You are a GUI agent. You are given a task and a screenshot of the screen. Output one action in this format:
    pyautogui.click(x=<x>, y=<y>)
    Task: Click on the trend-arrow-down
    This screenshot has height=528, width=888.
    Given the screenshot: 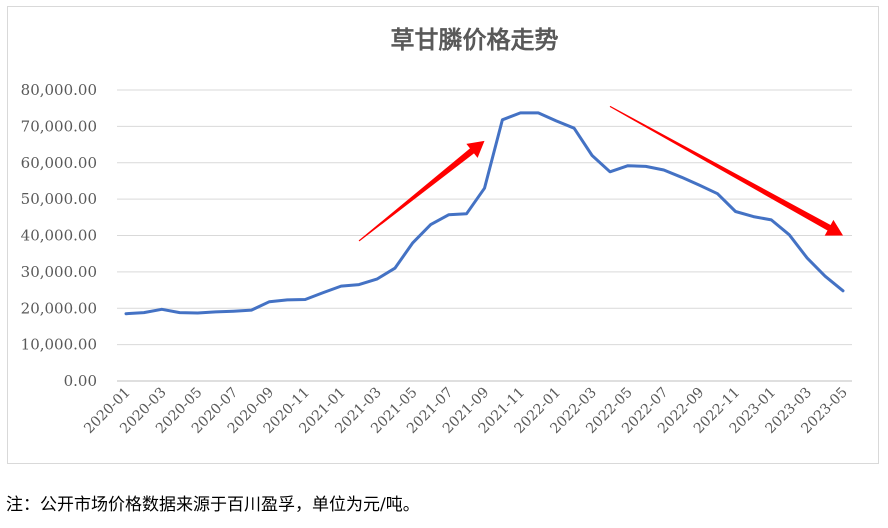 What is the action you would take?
    pyautogui.click(x=726, y=170)
    